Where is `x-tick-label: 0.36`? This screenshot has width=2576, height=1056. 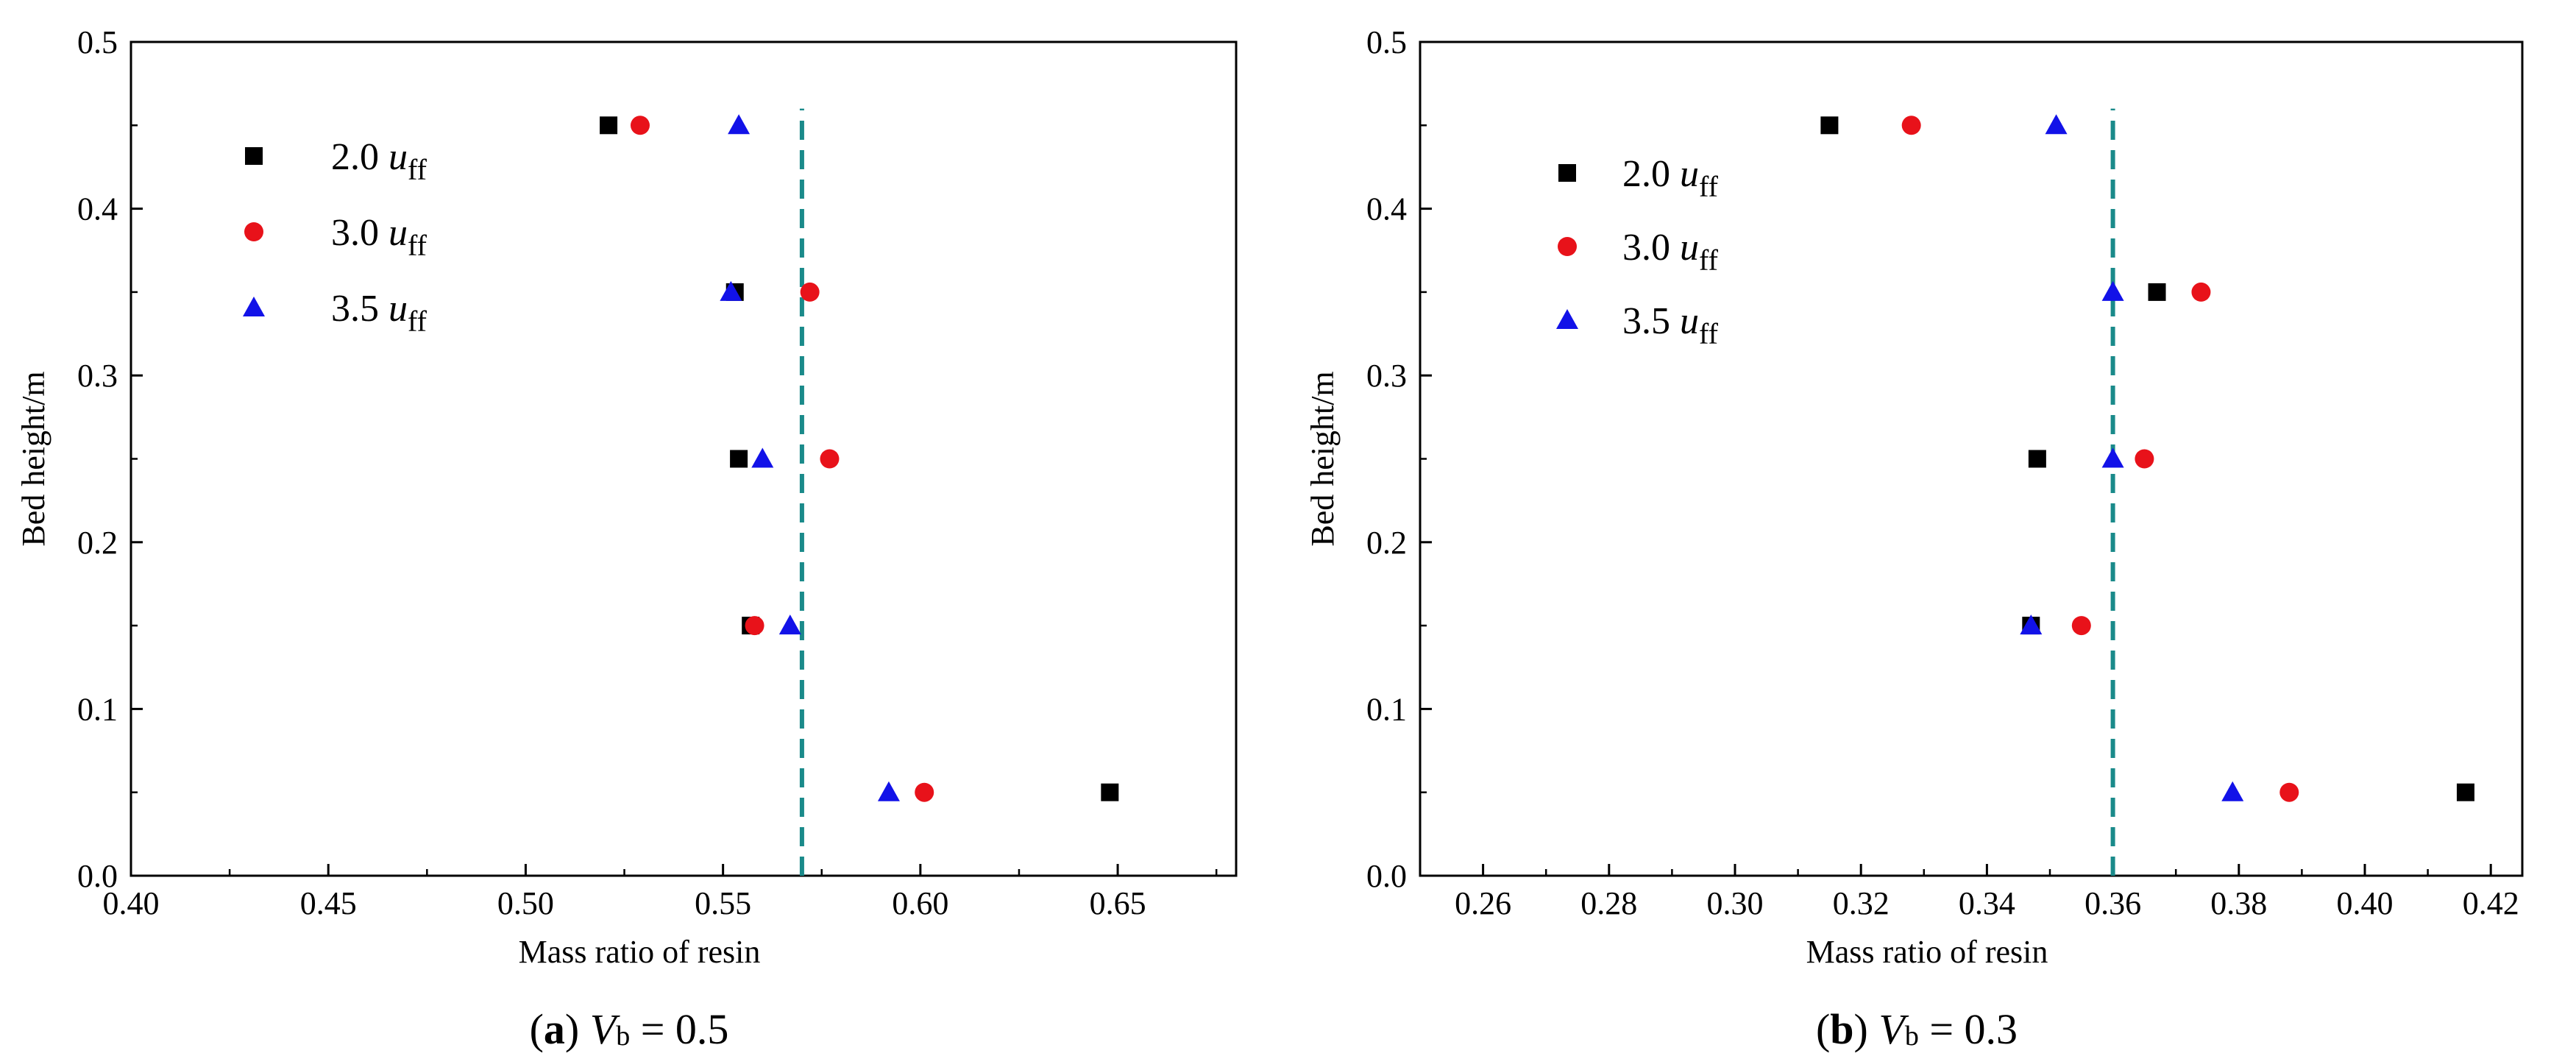 x-tick-label: 0.36 is located at coordinates (2112, 903).